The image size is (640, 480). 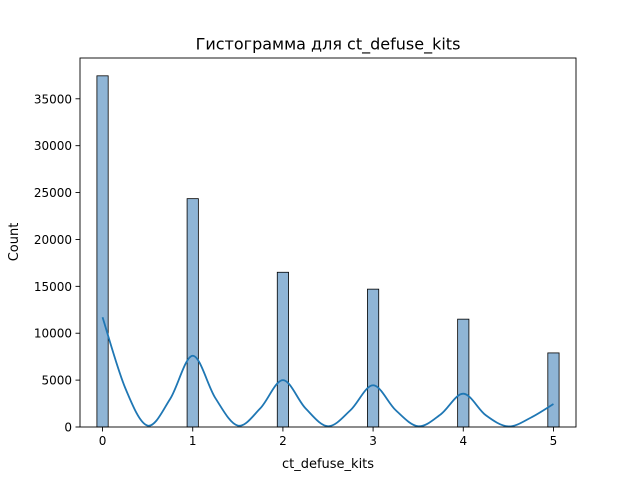 I want to click on y-tick-label: 15000, so click(x=53, y=287).